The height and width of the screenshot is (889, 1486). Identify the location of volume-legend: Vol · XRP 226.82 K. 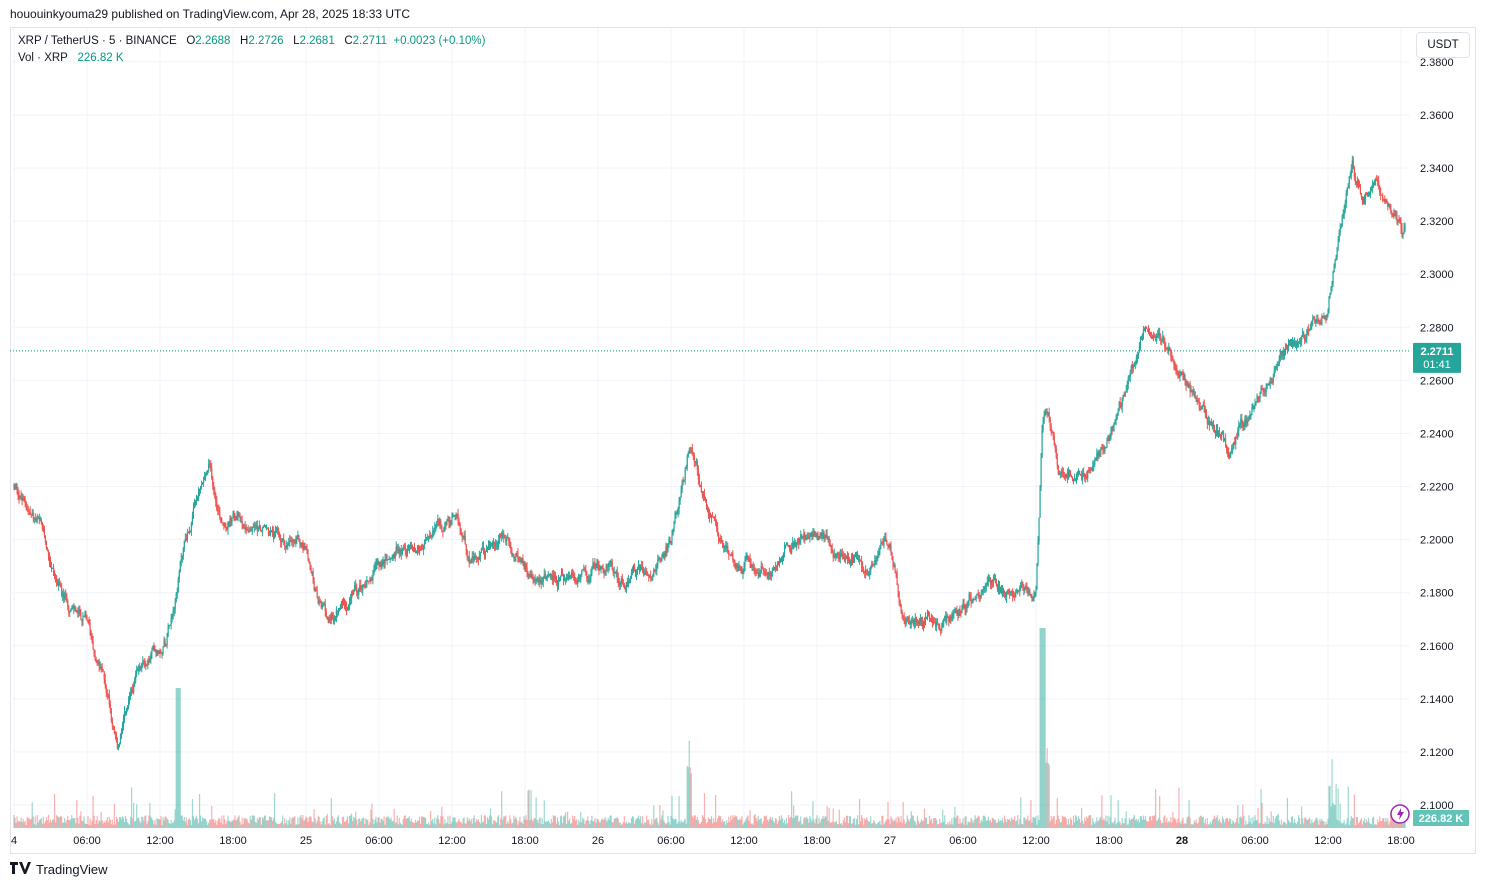
(71, 58).